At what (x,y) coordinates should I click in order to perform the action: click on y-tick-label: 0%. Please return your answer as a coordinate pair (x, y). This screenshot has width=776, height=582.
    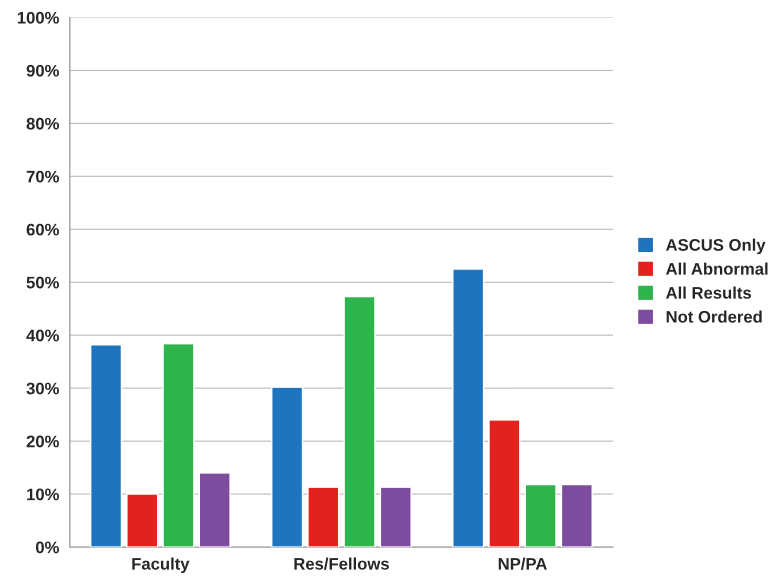
    Looking at the image, I should click on (47, 547).